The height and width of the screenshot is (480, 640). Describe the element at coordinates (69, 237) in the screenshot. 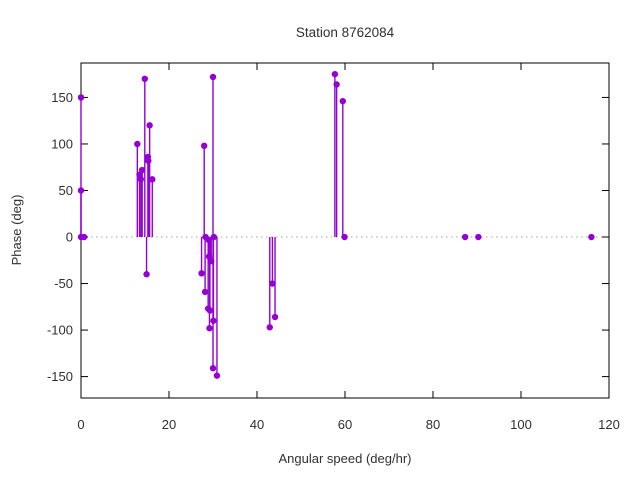

I see `y-tick-label: 0` at that location.